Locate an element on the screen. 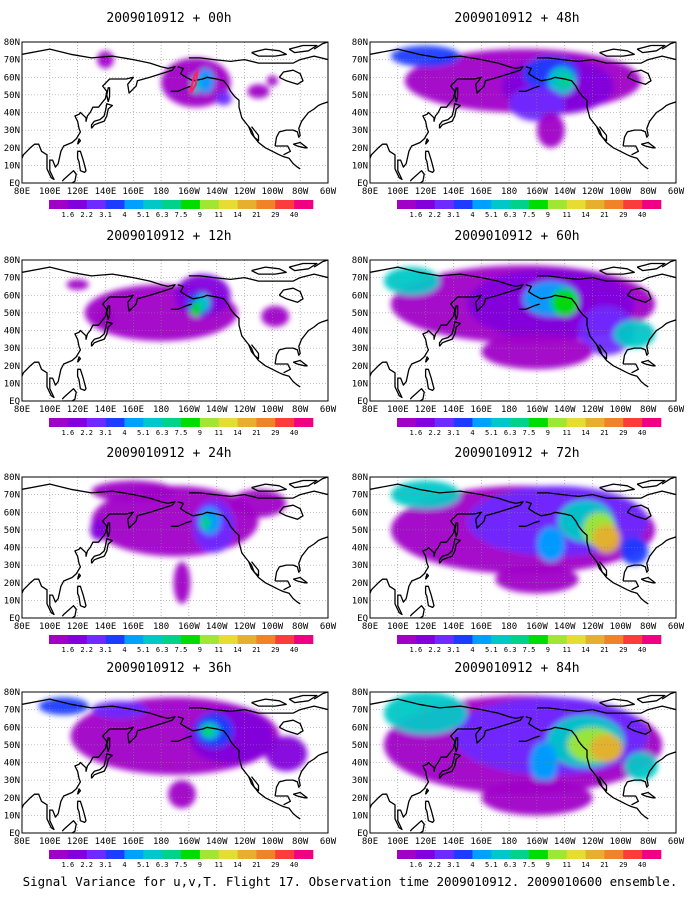 This screenshot has height=900, width=700. lon-tick-label: 100W is located at coordinates (621, 192).